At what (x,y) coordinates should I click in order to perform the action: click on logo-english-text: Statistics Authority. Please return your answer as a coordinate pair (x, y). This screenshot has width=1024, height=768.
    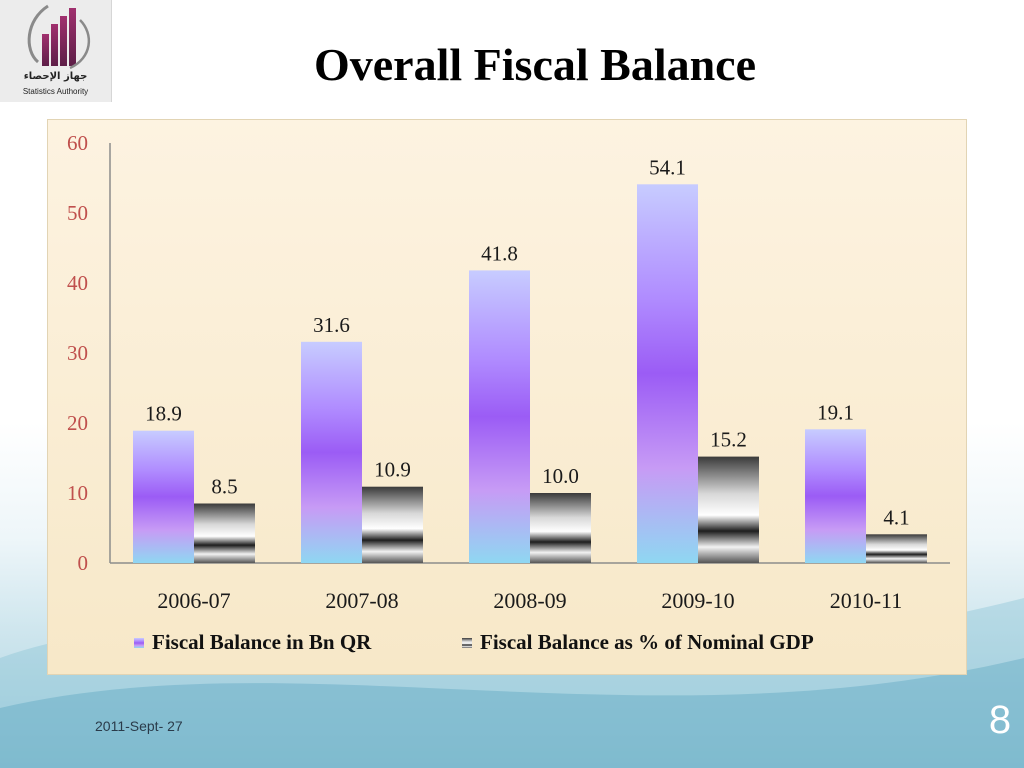
    Looking at the image, I should click on (55, 91).